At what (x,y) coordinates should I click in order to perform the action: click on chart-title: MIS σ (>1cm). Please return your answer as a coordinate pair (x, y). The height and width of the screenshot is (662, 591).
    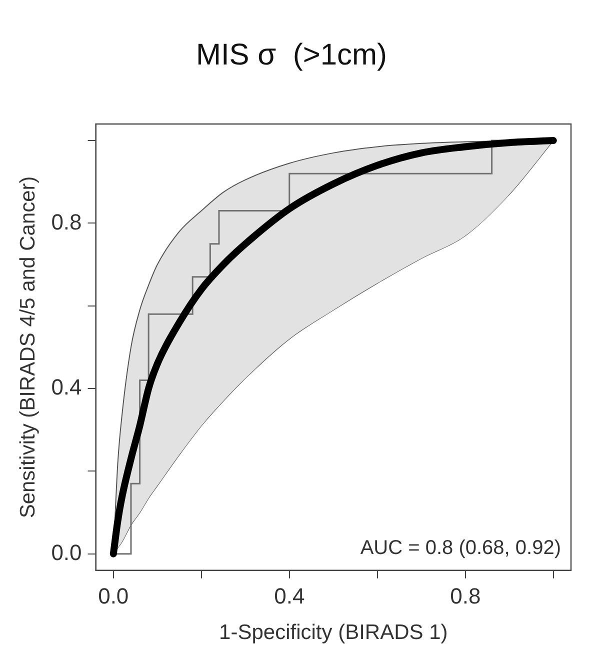
    Looking at the image, I should click on (292, 55).